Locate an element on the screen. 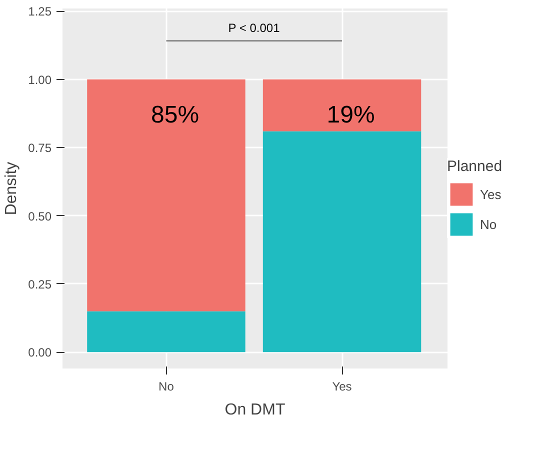 The width and height of the screenshot is (552, 451). data-label: 85% is located at coordinates (175, 114).